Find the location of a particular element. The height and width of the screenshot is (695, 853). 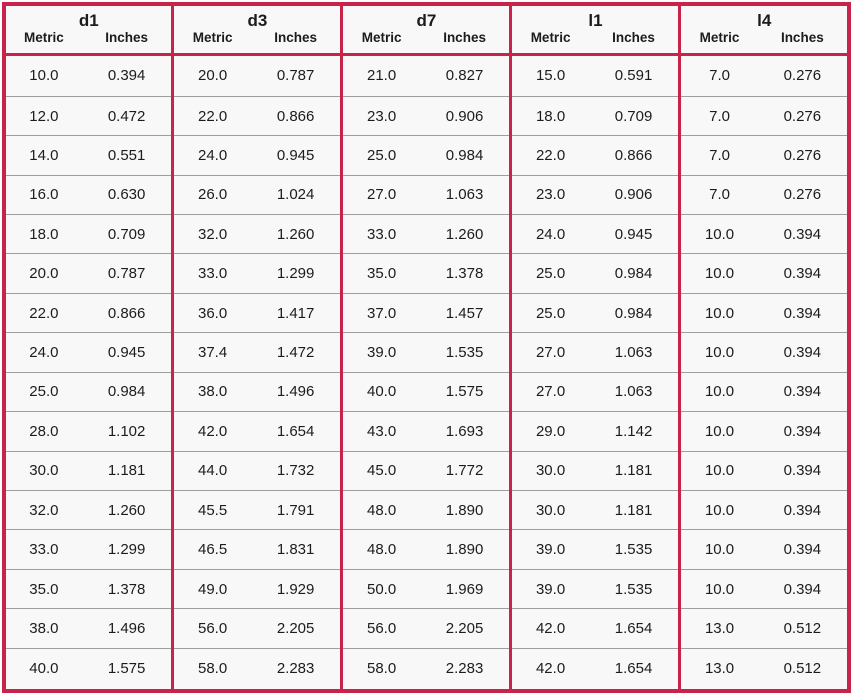

inches-value: 1.299 is located at coordinates (296, 273).